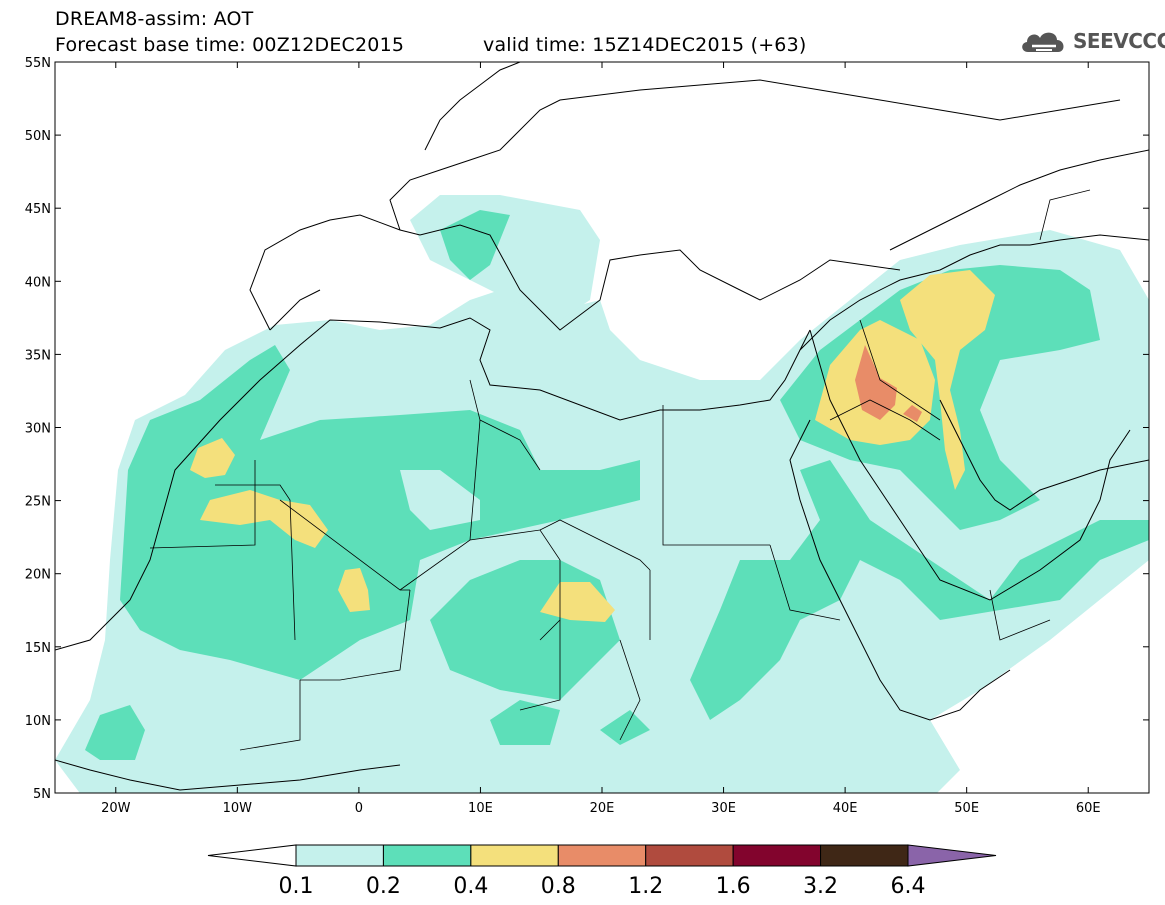 Image resolution: width=1165 pixels, height=905 pixels. What do you see at coordinates (116, 808) in the screenshot?
I see `lon-label: 20W` at bounding box center [116, 808].